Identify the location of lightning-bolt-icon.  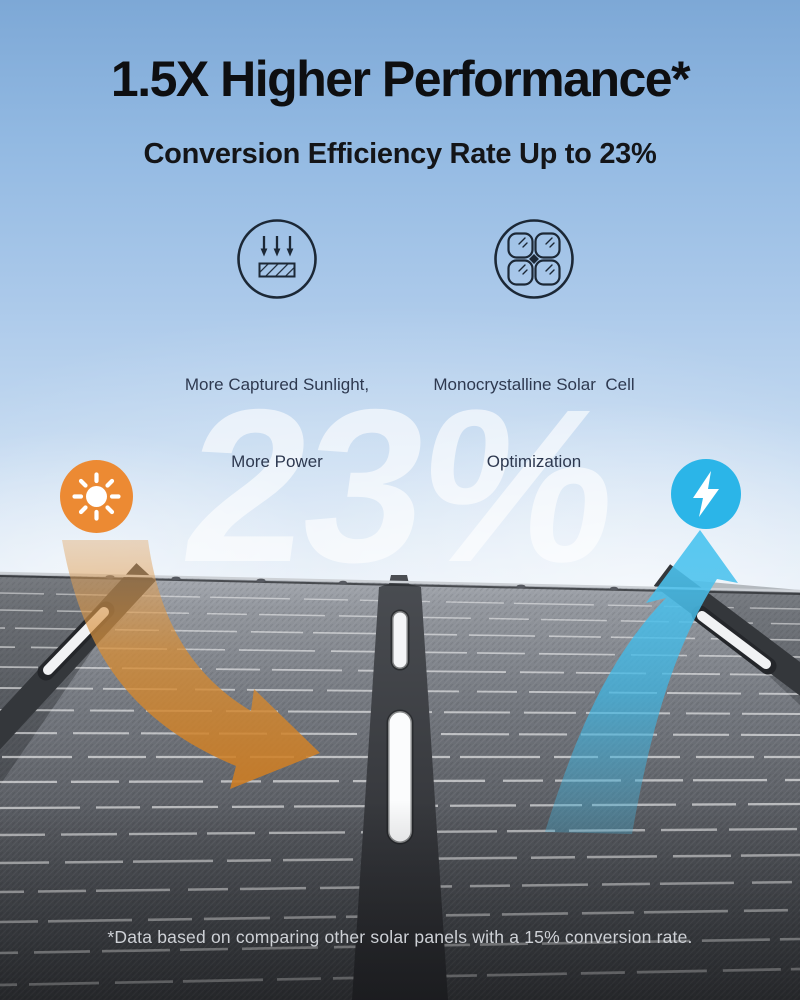
(706, 494).